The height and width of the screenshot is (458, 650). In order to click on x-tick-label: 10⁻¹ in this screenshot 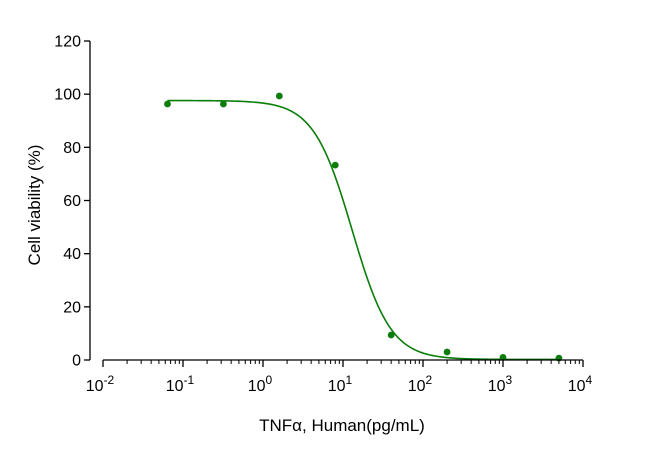, I will do `click(180, 384)`.